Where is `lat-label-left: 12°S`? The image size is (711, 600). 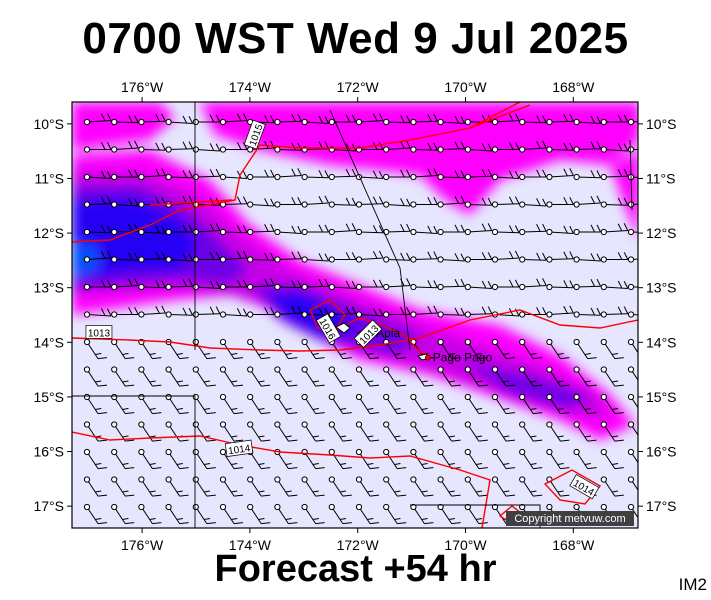 lat-label-left: 12°S is located at coordinates (48, 233).